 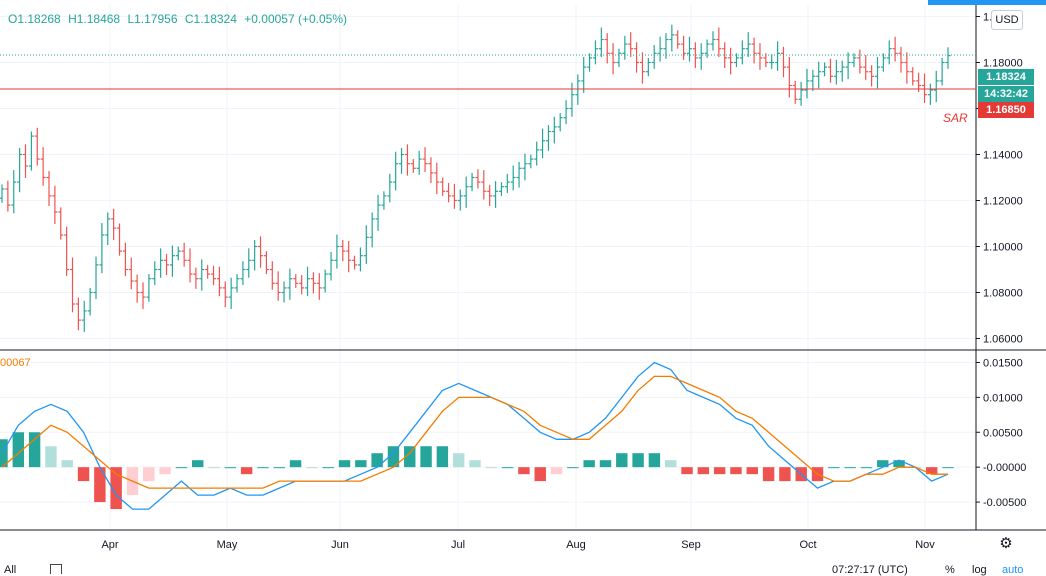 I want to click on calendar-icon, so click(x=56, y=569).